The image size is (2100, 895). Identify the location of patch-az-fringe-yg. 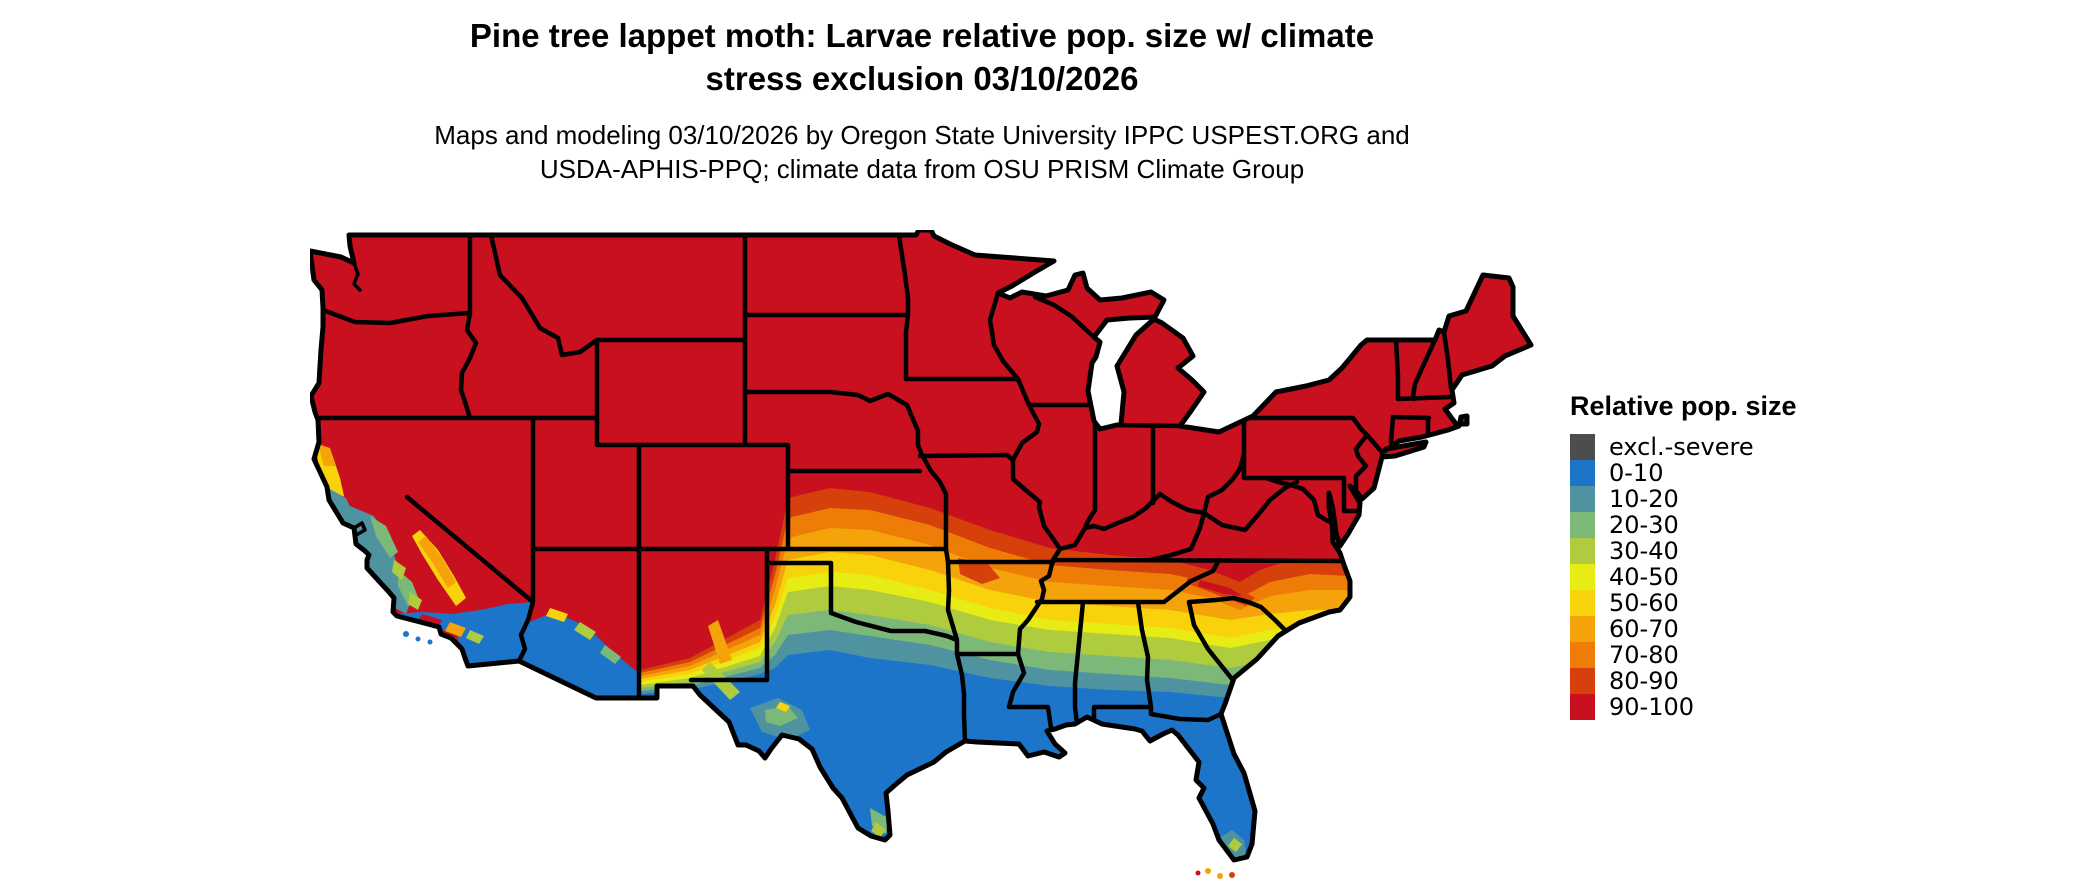
(585, 631).